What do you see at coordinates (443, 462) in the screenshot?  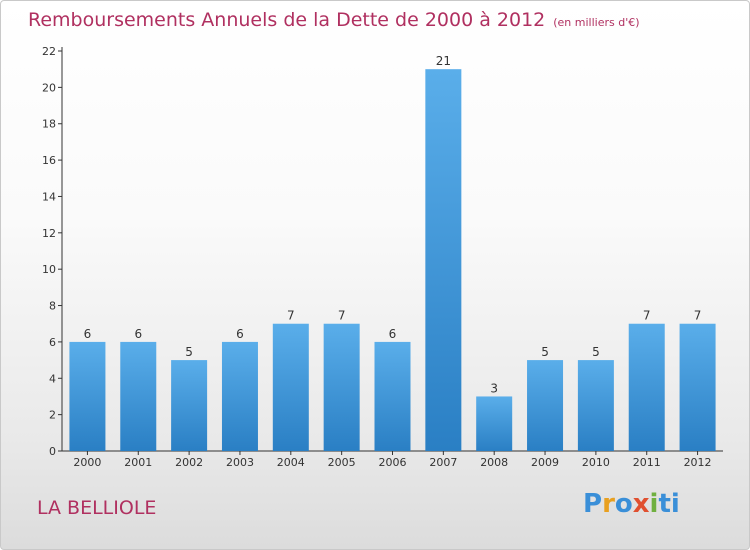 I see `x-tick-label-2007: 2007` at bounding box center [443, 462].